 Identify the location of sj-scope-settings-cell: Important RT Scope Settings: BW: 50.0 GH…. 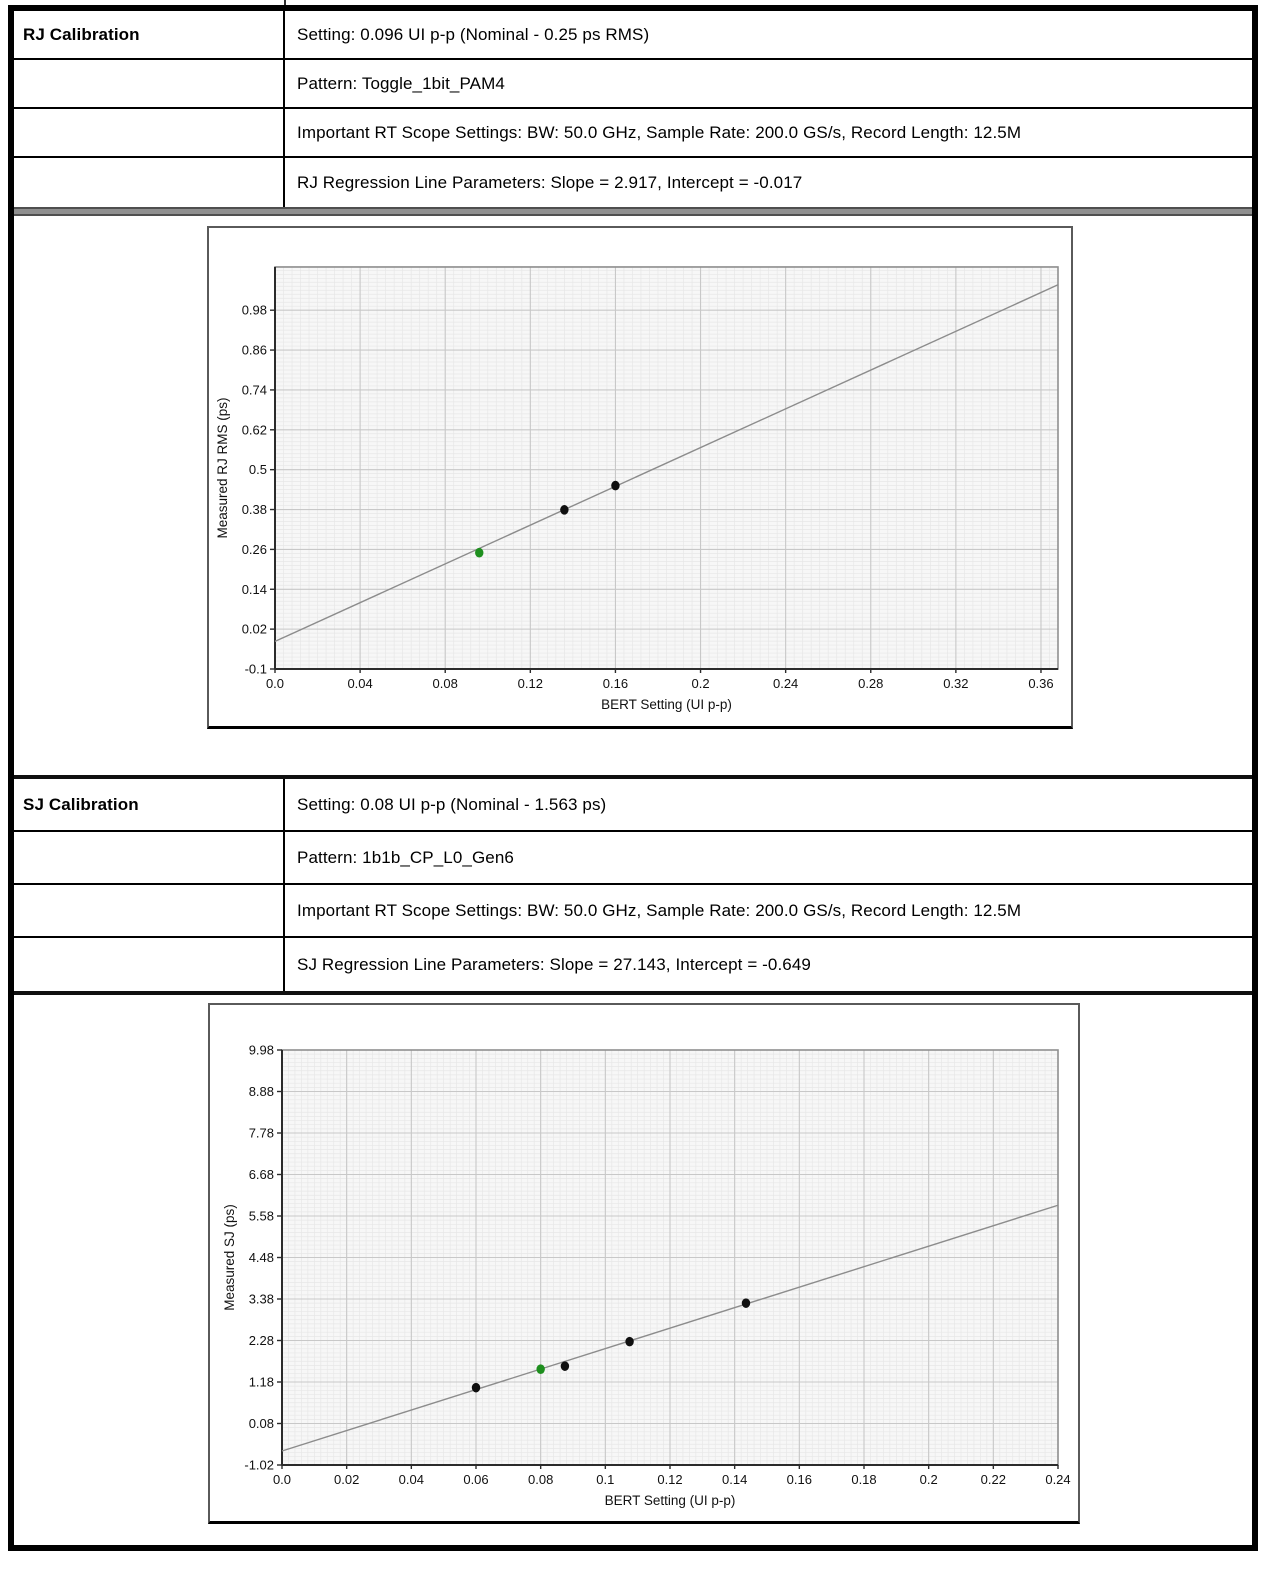
(659, 910).